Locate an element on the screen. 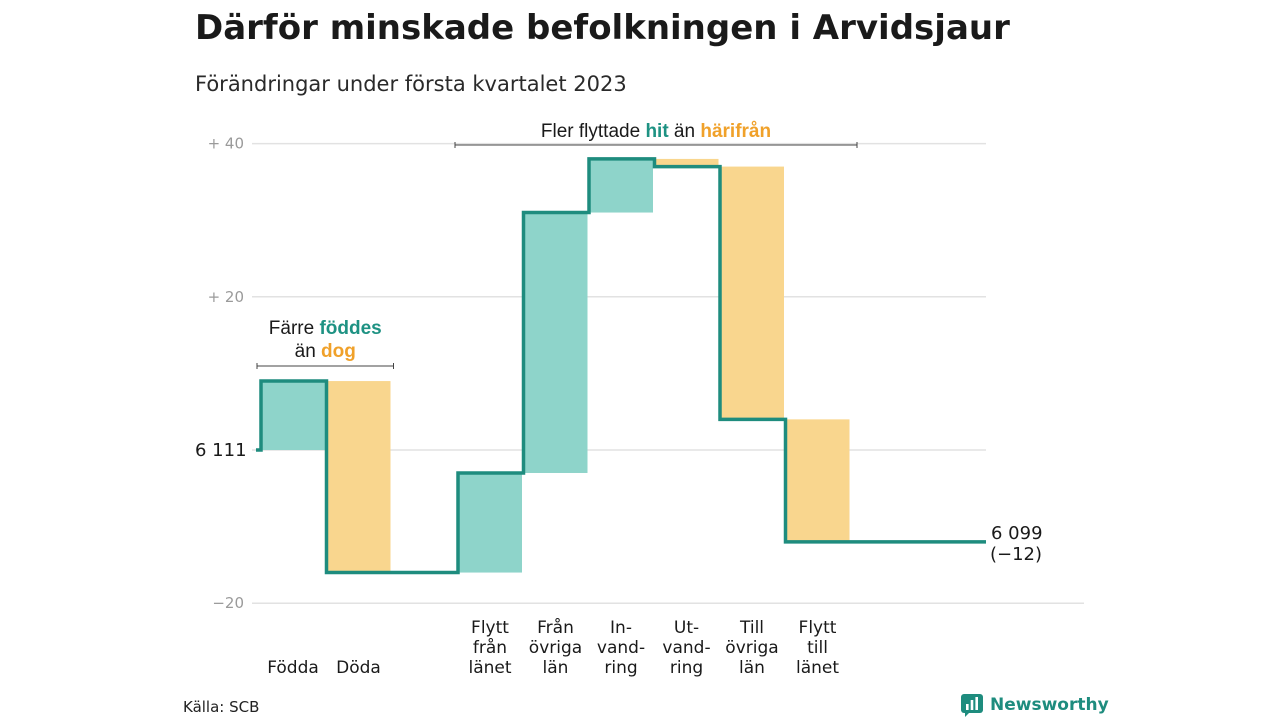  category-label: Döda is located at coordinates (358, 668).